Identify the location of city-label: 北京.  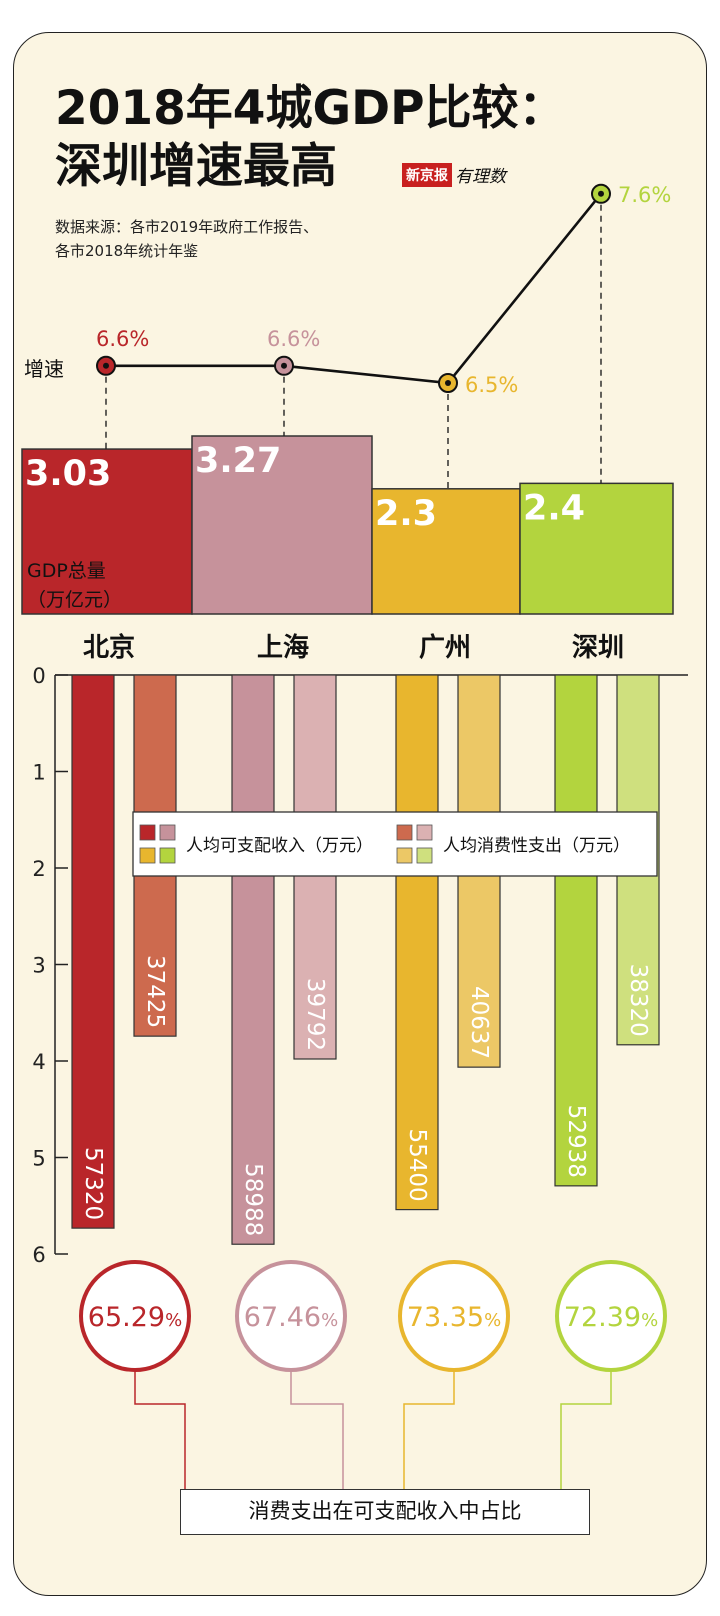
(109, 647).